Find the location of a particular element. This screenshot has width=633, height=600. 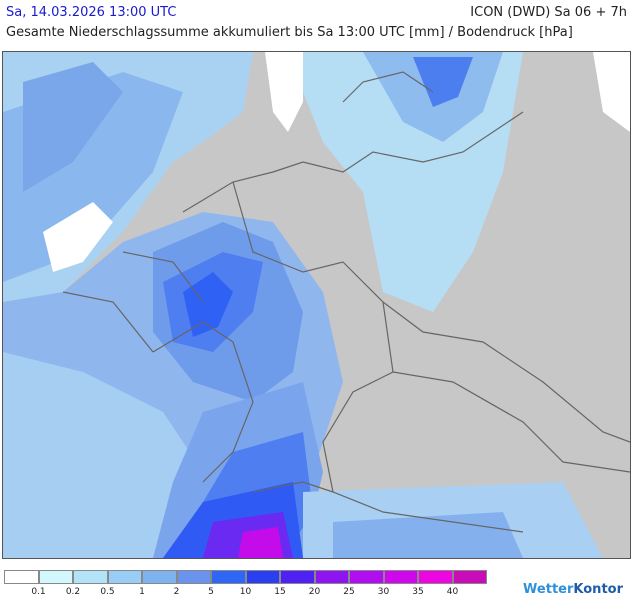

model-run-label: ICON (DWD) Sa 06 + 7h is located at coordinates (548, 12).